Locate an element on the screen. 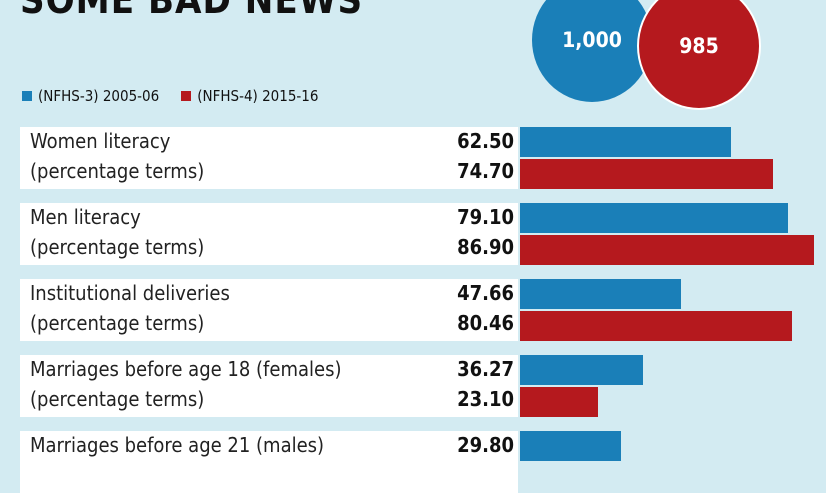 The width and height of the screenshot is (826, 493). value-label-nfhs4: 23.10 is located at coordinates (485, 399).